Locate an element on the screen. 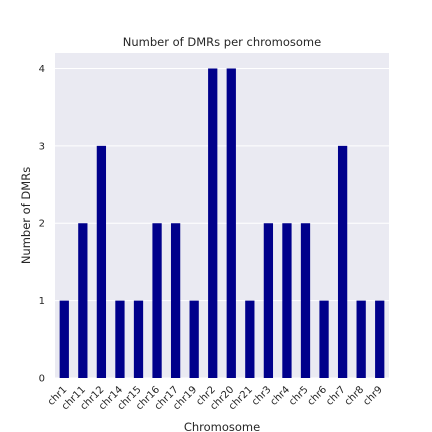 Image resolution: width=432 pixels, height=432 pixels. x-tick-label: chr3 is located at coordinates (262, 396).